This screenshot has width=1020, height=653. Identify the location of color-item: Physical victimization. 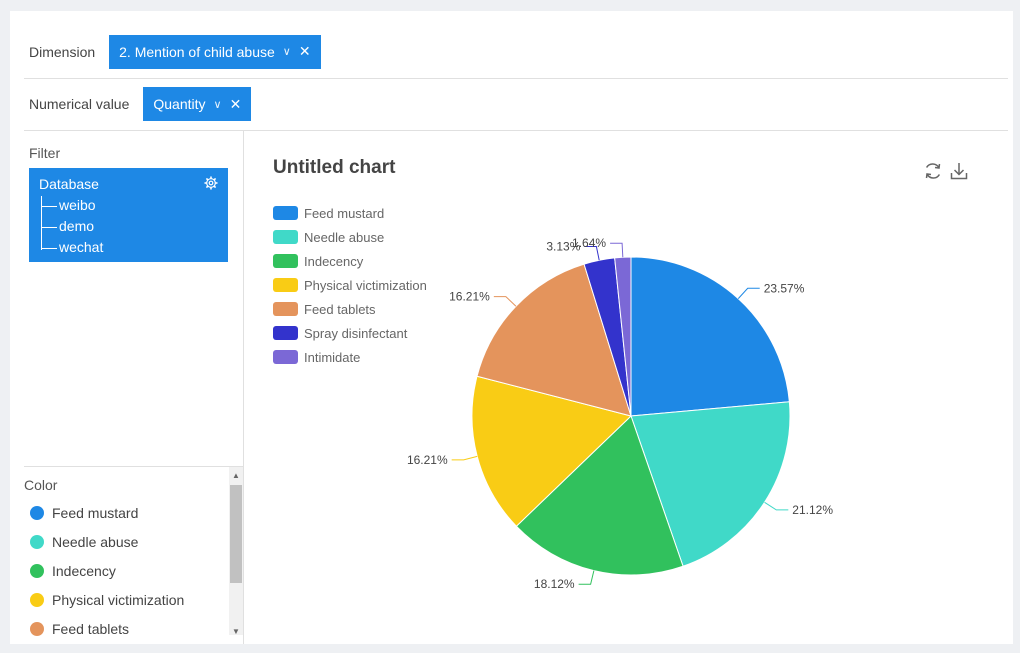
(124, 599).